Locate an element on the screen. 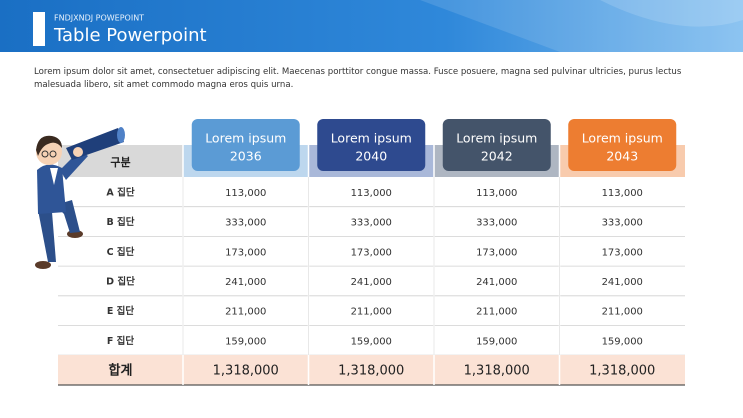 Image resolution: width=743 pixels, height=418 pixels. character is located at coordinates (80, 198).